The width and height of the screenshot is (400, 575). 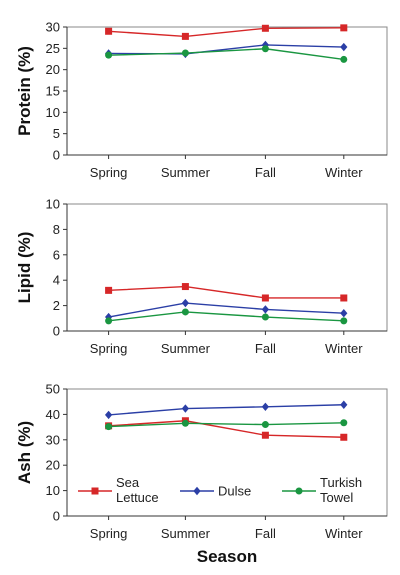 I want to click on y-tick-label: 50, so click(x=53, y=389).